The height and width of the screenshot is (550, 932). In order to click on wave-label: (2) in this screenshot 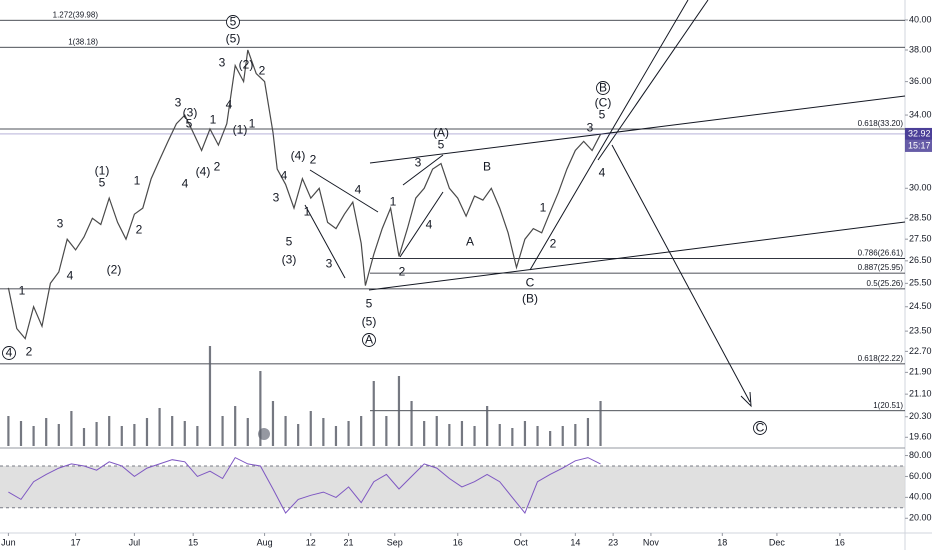, I will do `click(114, 270)`.